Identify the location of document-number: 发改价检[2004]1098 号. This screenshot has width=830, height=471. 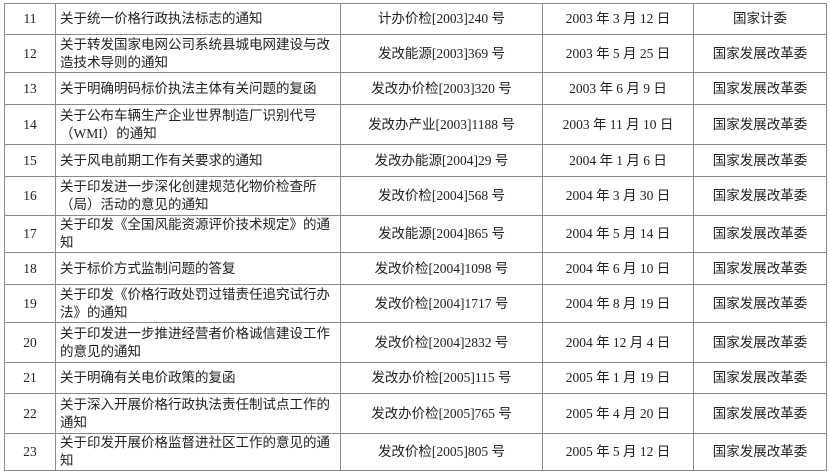
(441, 268).